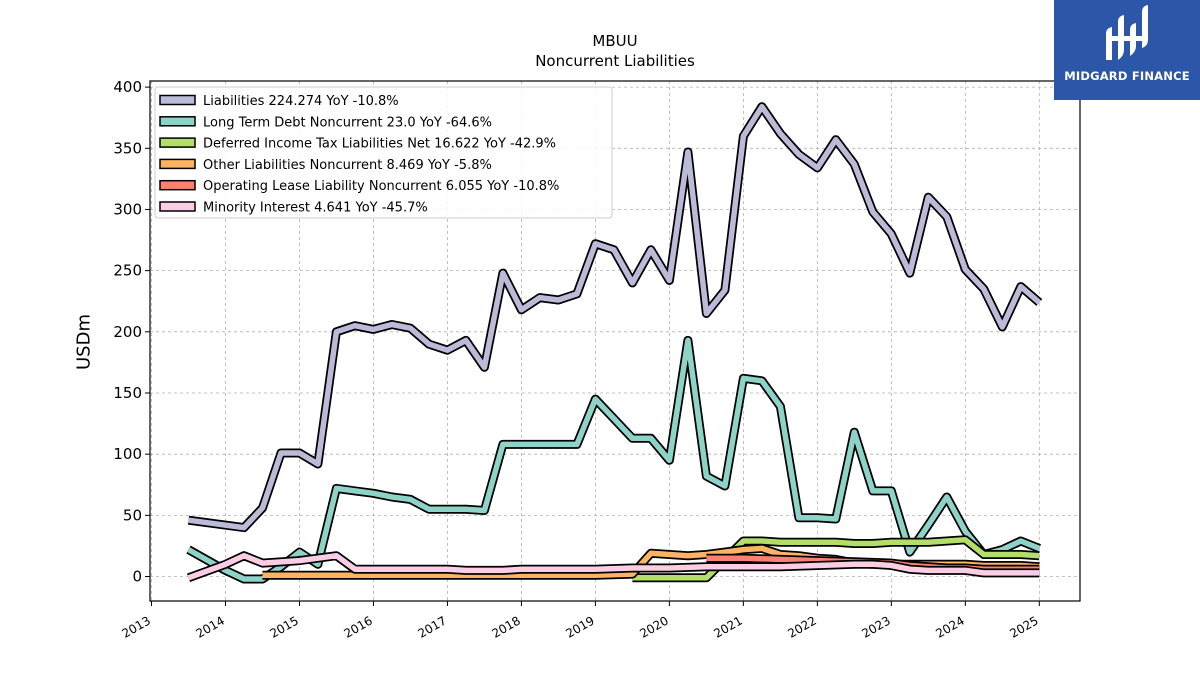 Image resolution: width=1200 pixels, height=675 pixels. I want to click on x-tick-label: 2024, so click(949, 626).